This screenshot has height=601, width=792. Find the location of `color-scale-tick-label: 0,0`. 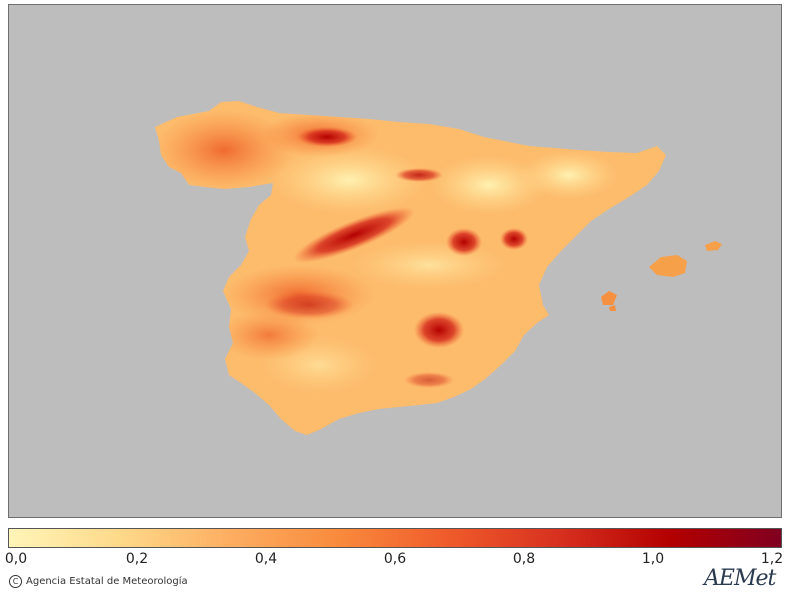

color-scale-tick-label: 0,0 is located at coordinates (16, 559).